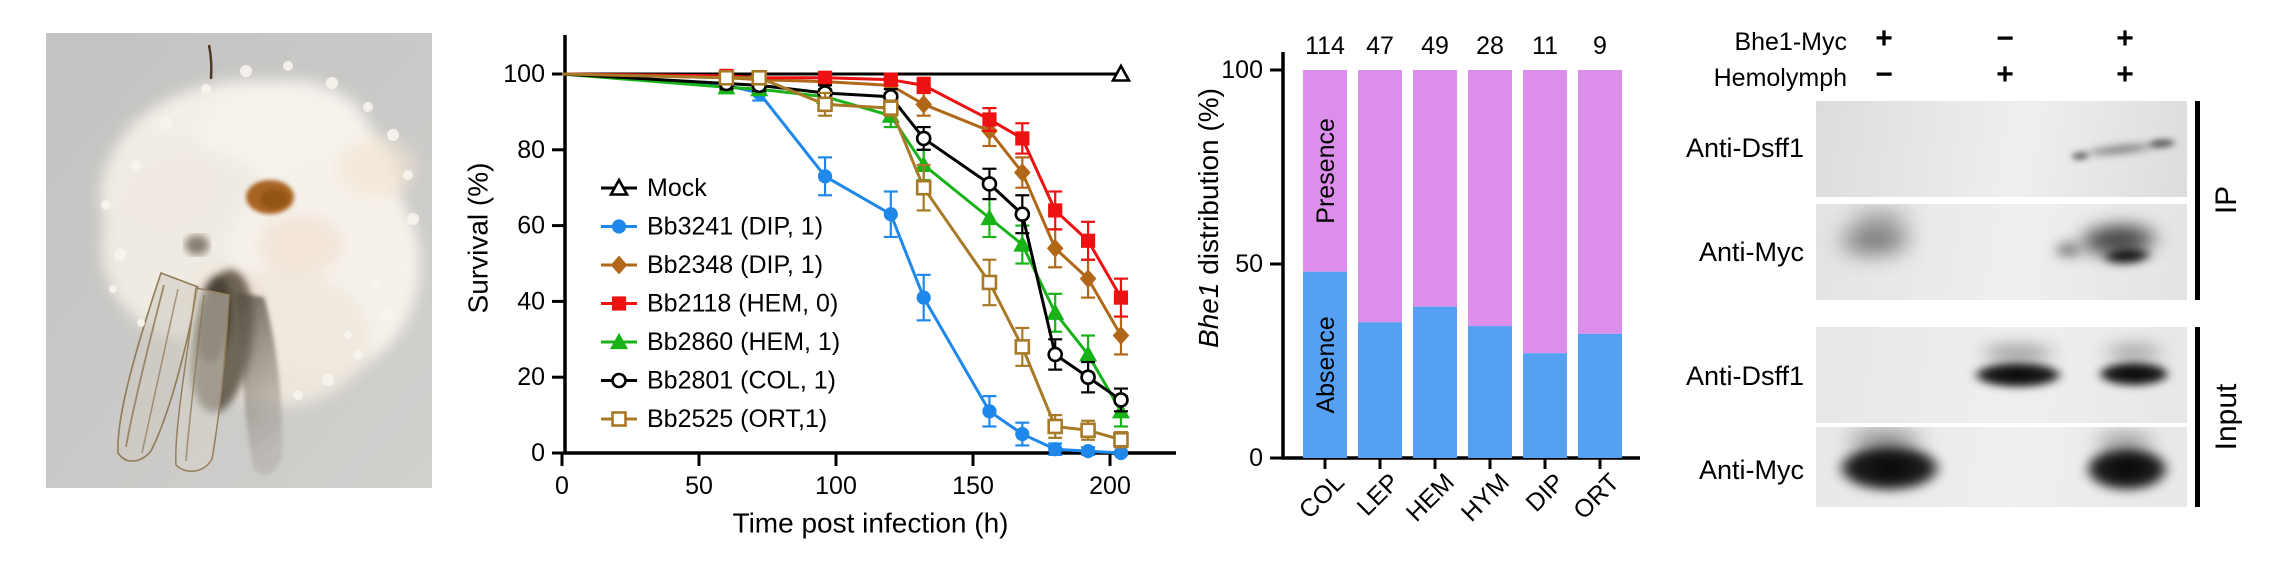 The image size is (2270, 569). Describe the element at coordinates (836, 486) in the screenshot. I see `x-tick-label: 100` at that location.